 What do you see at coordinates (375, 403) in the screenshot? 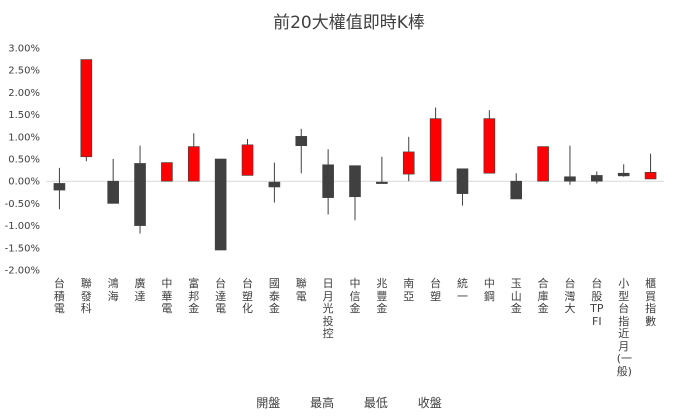
I see `legend-low: 最低` at bounding box center [375, 403].